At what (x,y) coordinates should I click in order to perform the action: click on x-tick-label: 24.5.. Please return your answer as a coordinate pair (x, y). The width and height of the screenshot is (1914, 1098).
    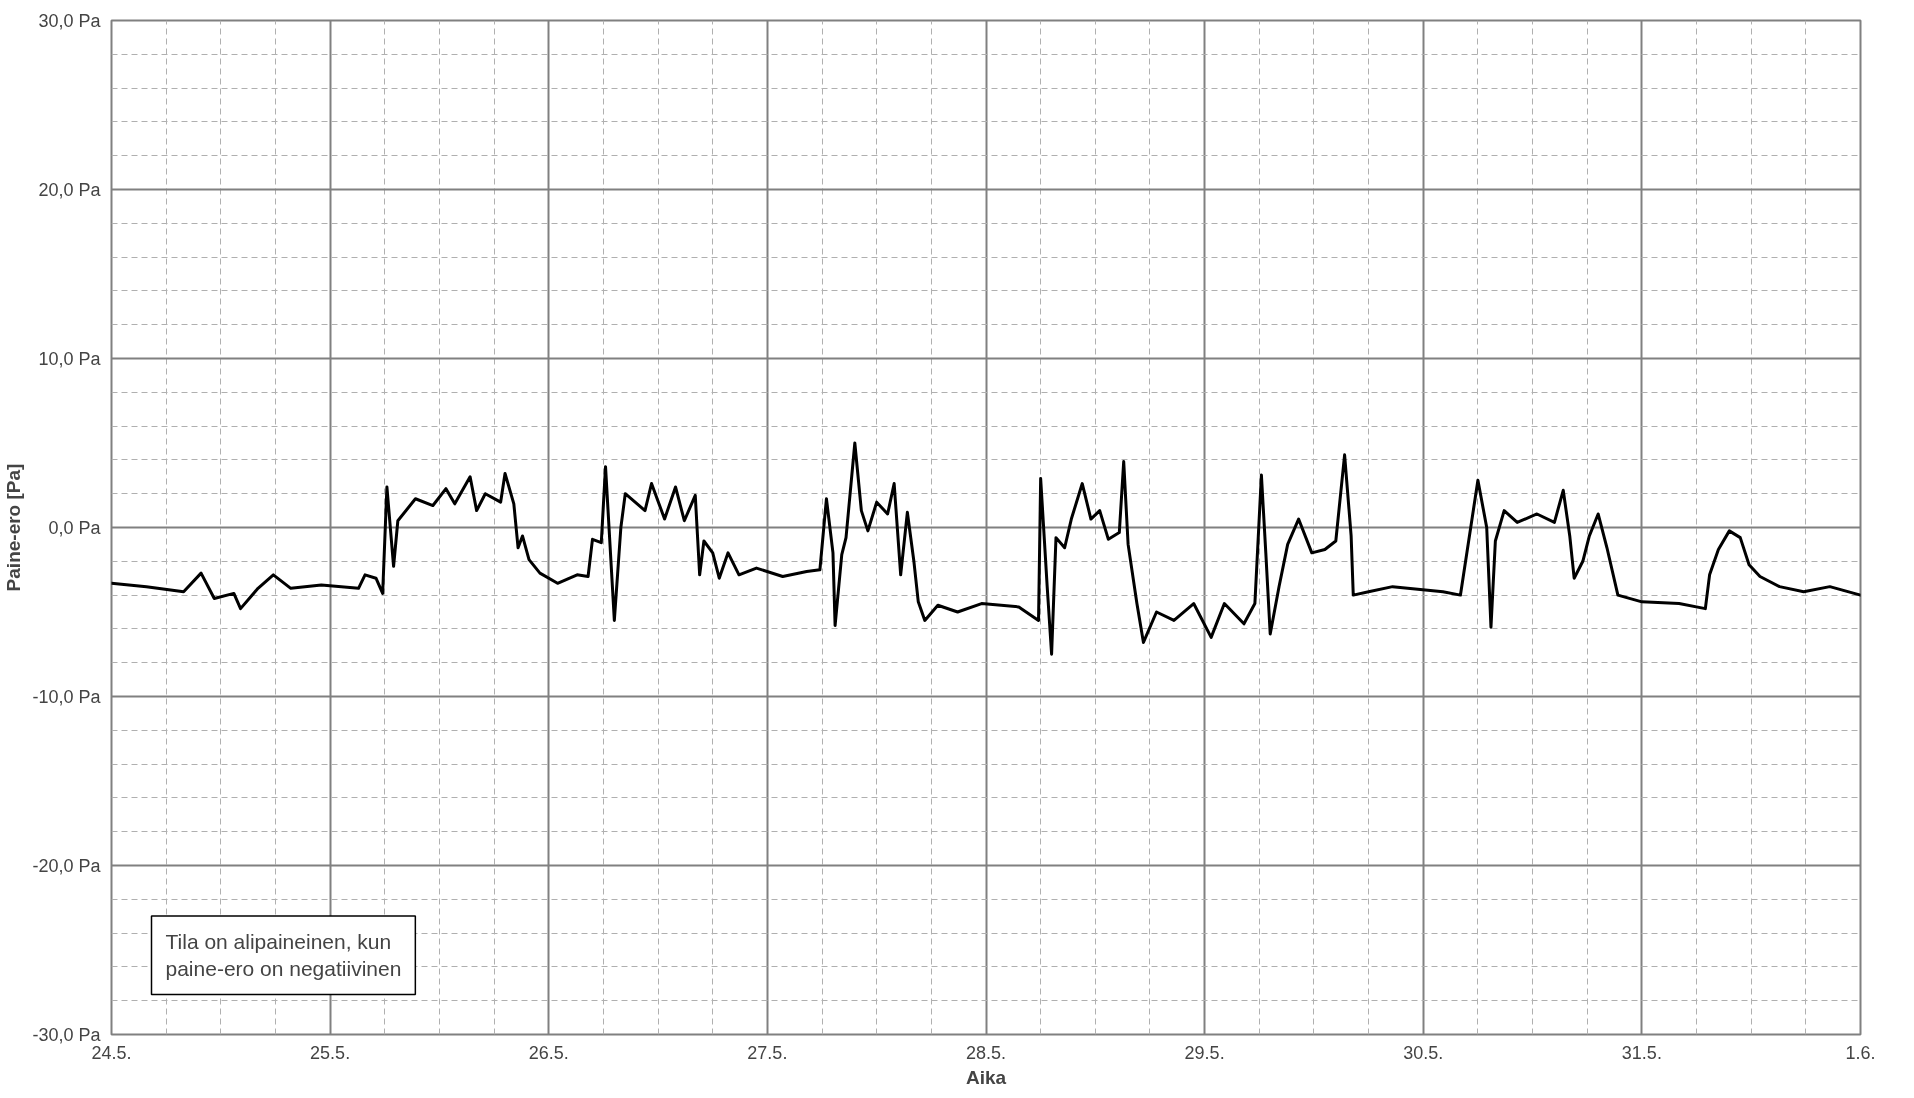
    Looking at the image, I should click on (111, 1052).